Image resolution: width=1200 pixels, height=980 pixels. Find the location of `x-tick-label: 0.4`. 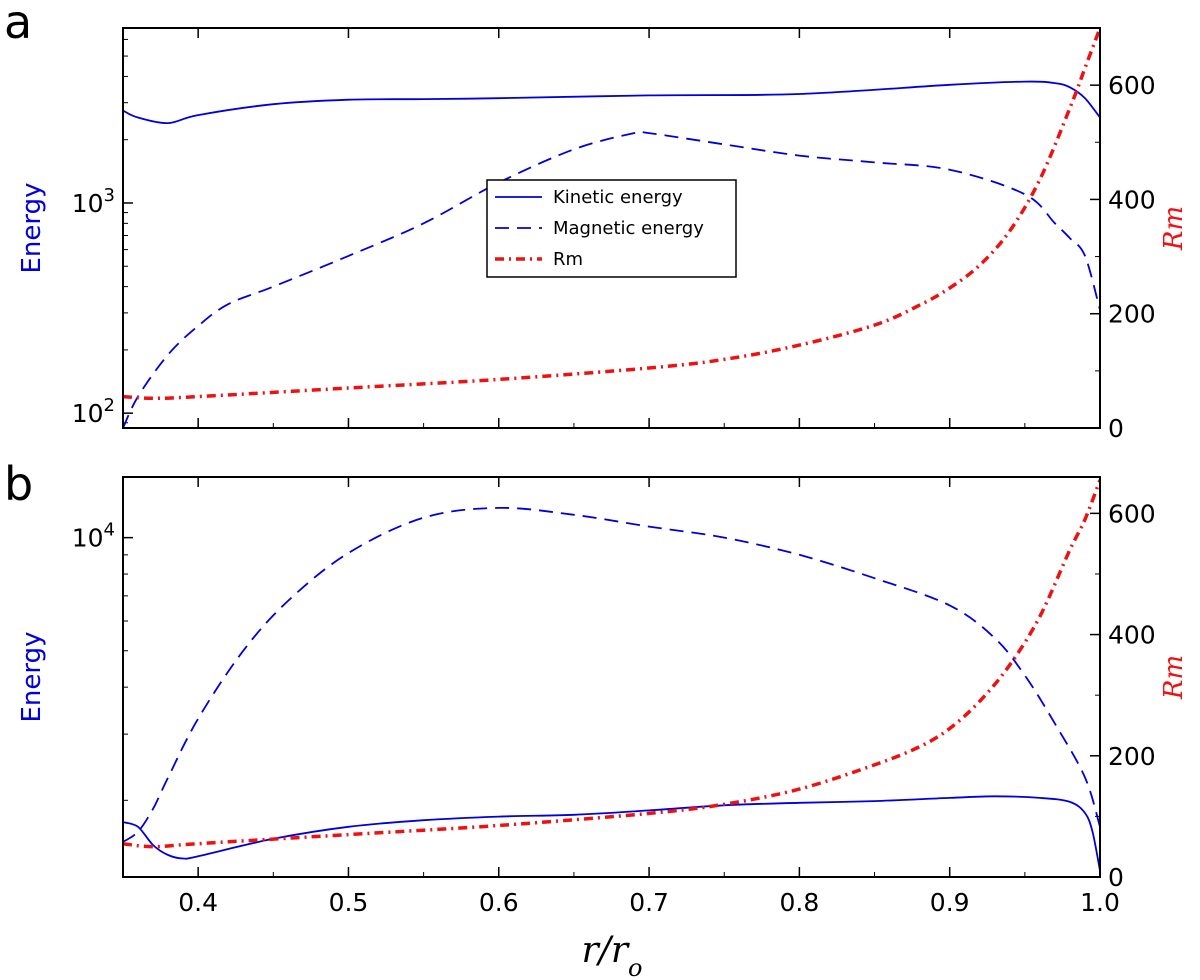

x-tick-label: 0.4 is located at coordinates (198, 902).